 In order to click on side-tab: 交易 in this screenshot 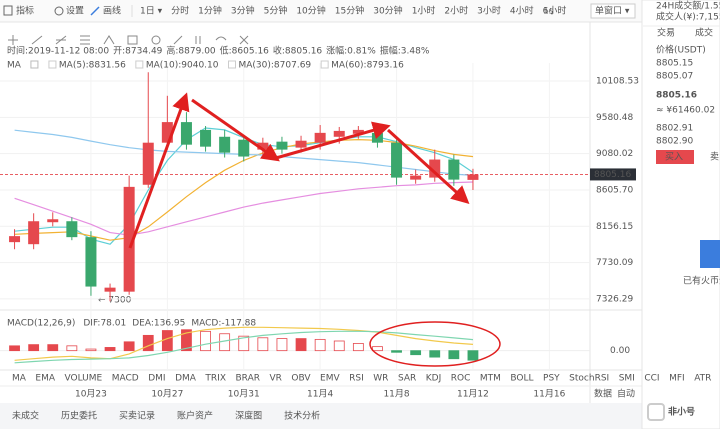, I will do `click(666, 33)`.